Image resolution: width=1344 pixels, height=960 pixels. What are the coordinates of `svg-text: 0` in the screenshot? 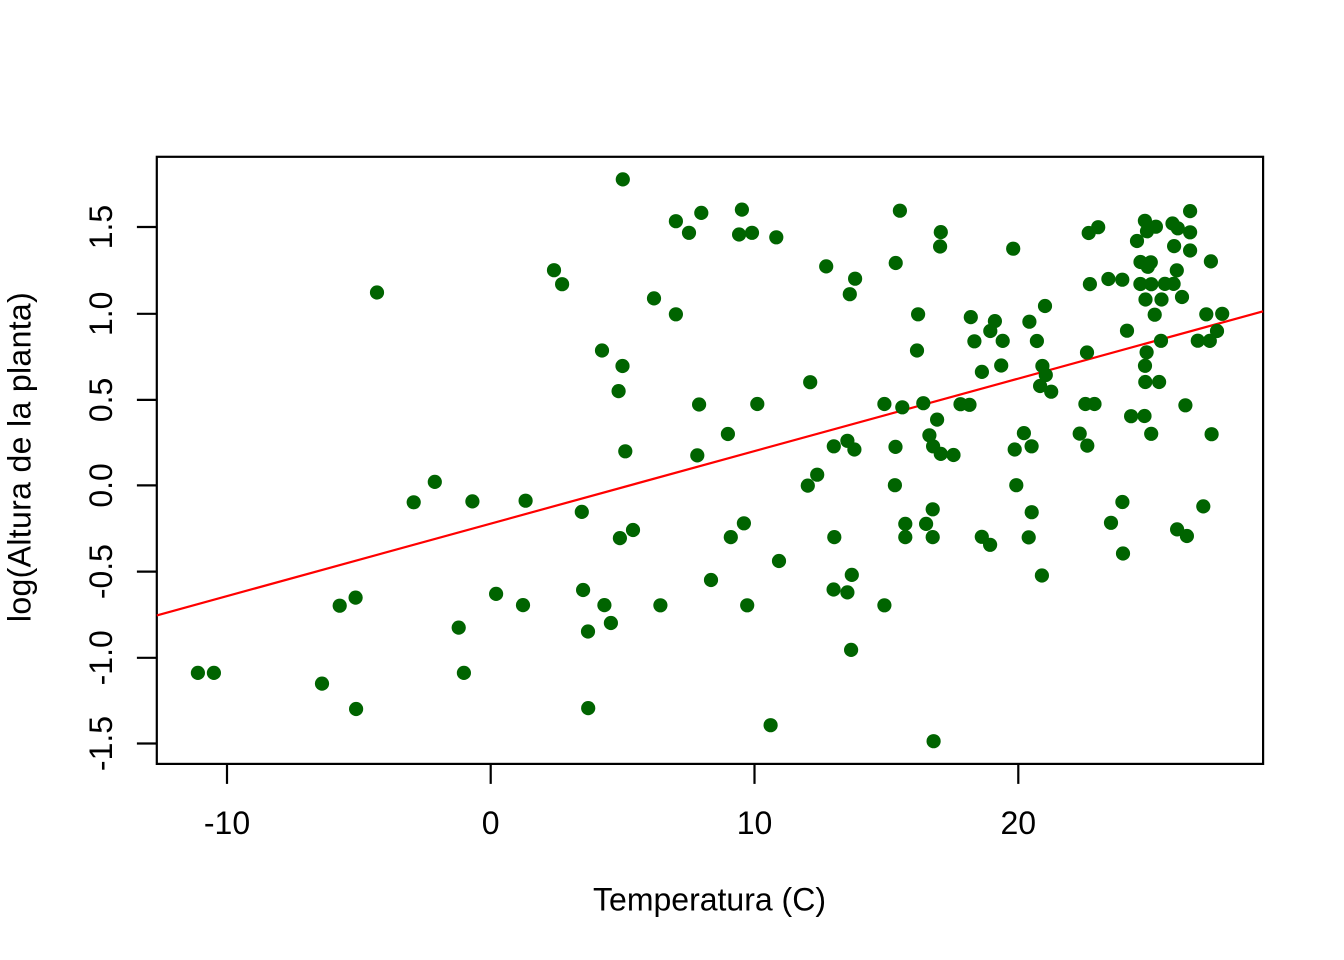 It's located at (491, 823).